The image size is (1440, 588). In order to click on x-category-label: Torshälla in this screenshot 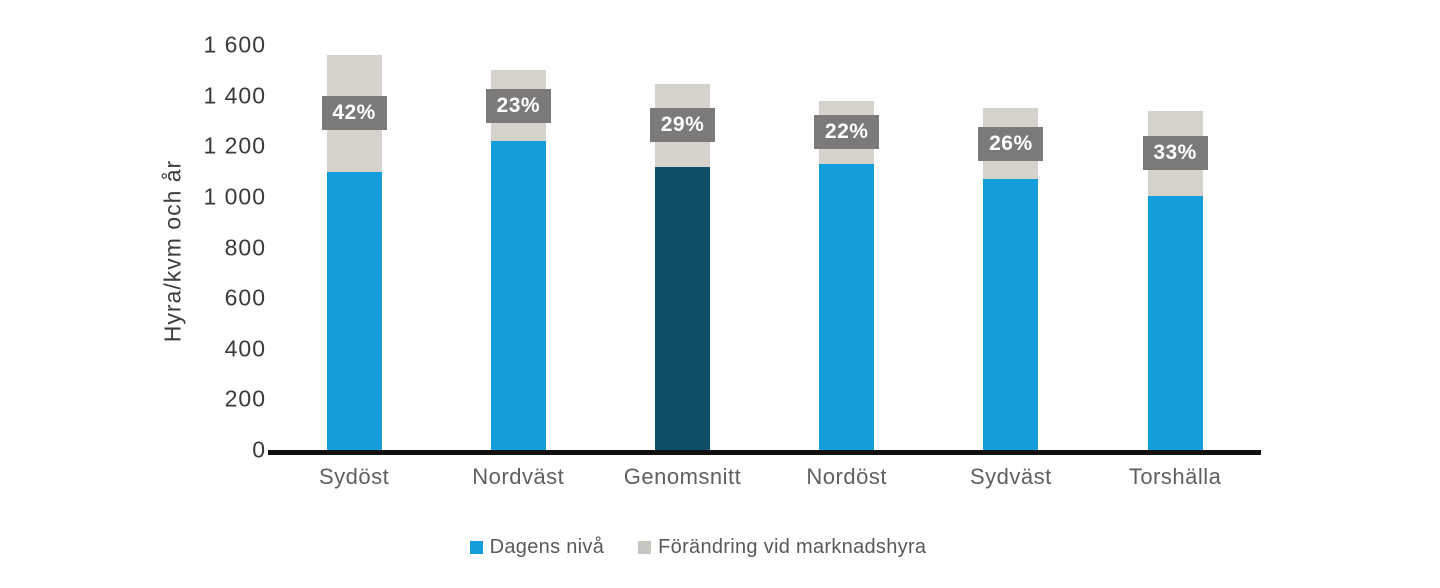, I will do `click(1175, 476)`.